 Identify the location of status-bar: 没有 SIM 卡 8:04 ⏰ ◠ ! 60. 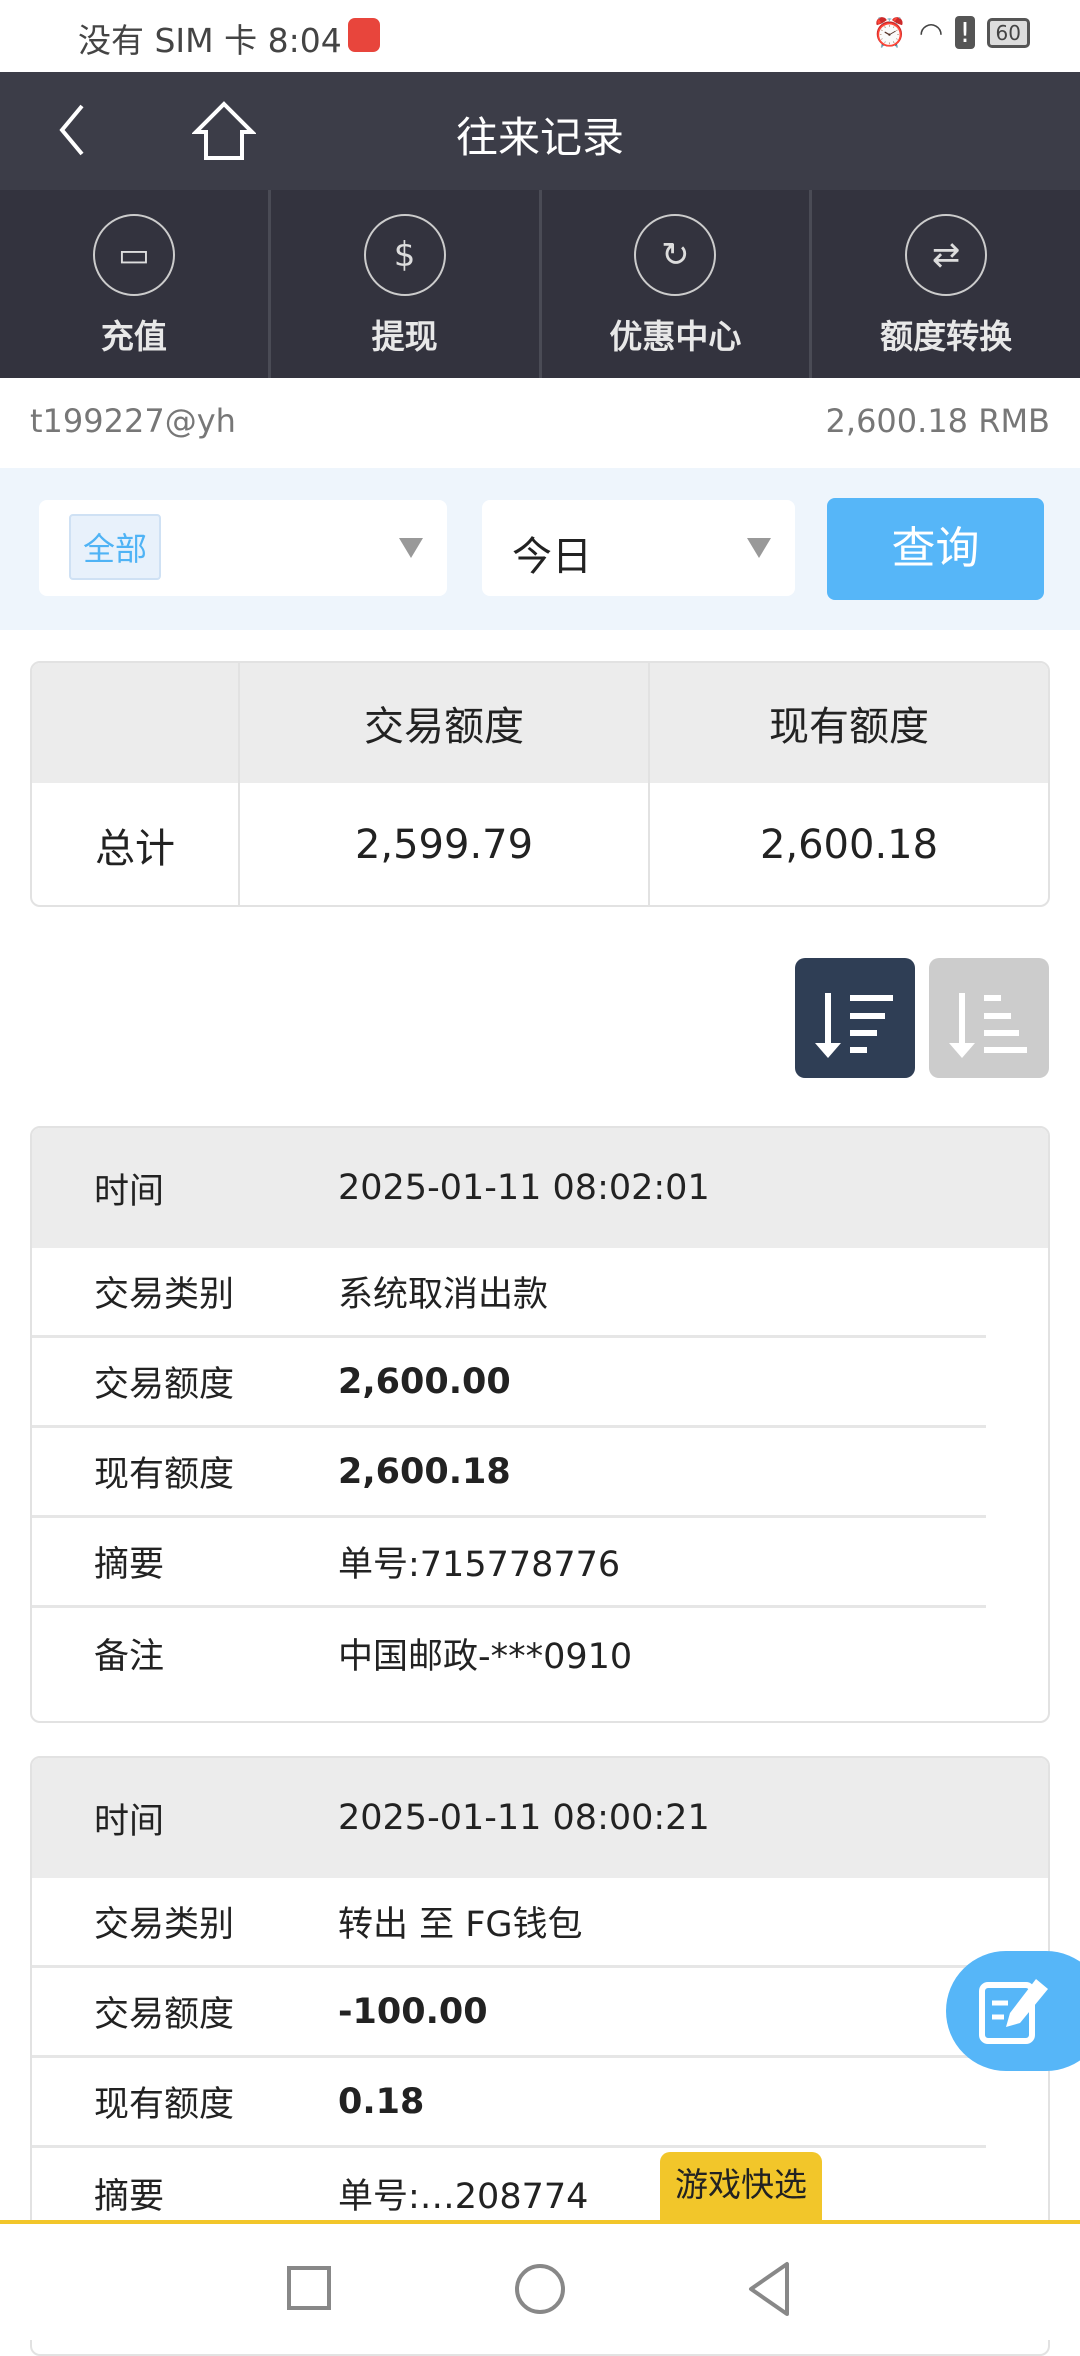
(540, 36).